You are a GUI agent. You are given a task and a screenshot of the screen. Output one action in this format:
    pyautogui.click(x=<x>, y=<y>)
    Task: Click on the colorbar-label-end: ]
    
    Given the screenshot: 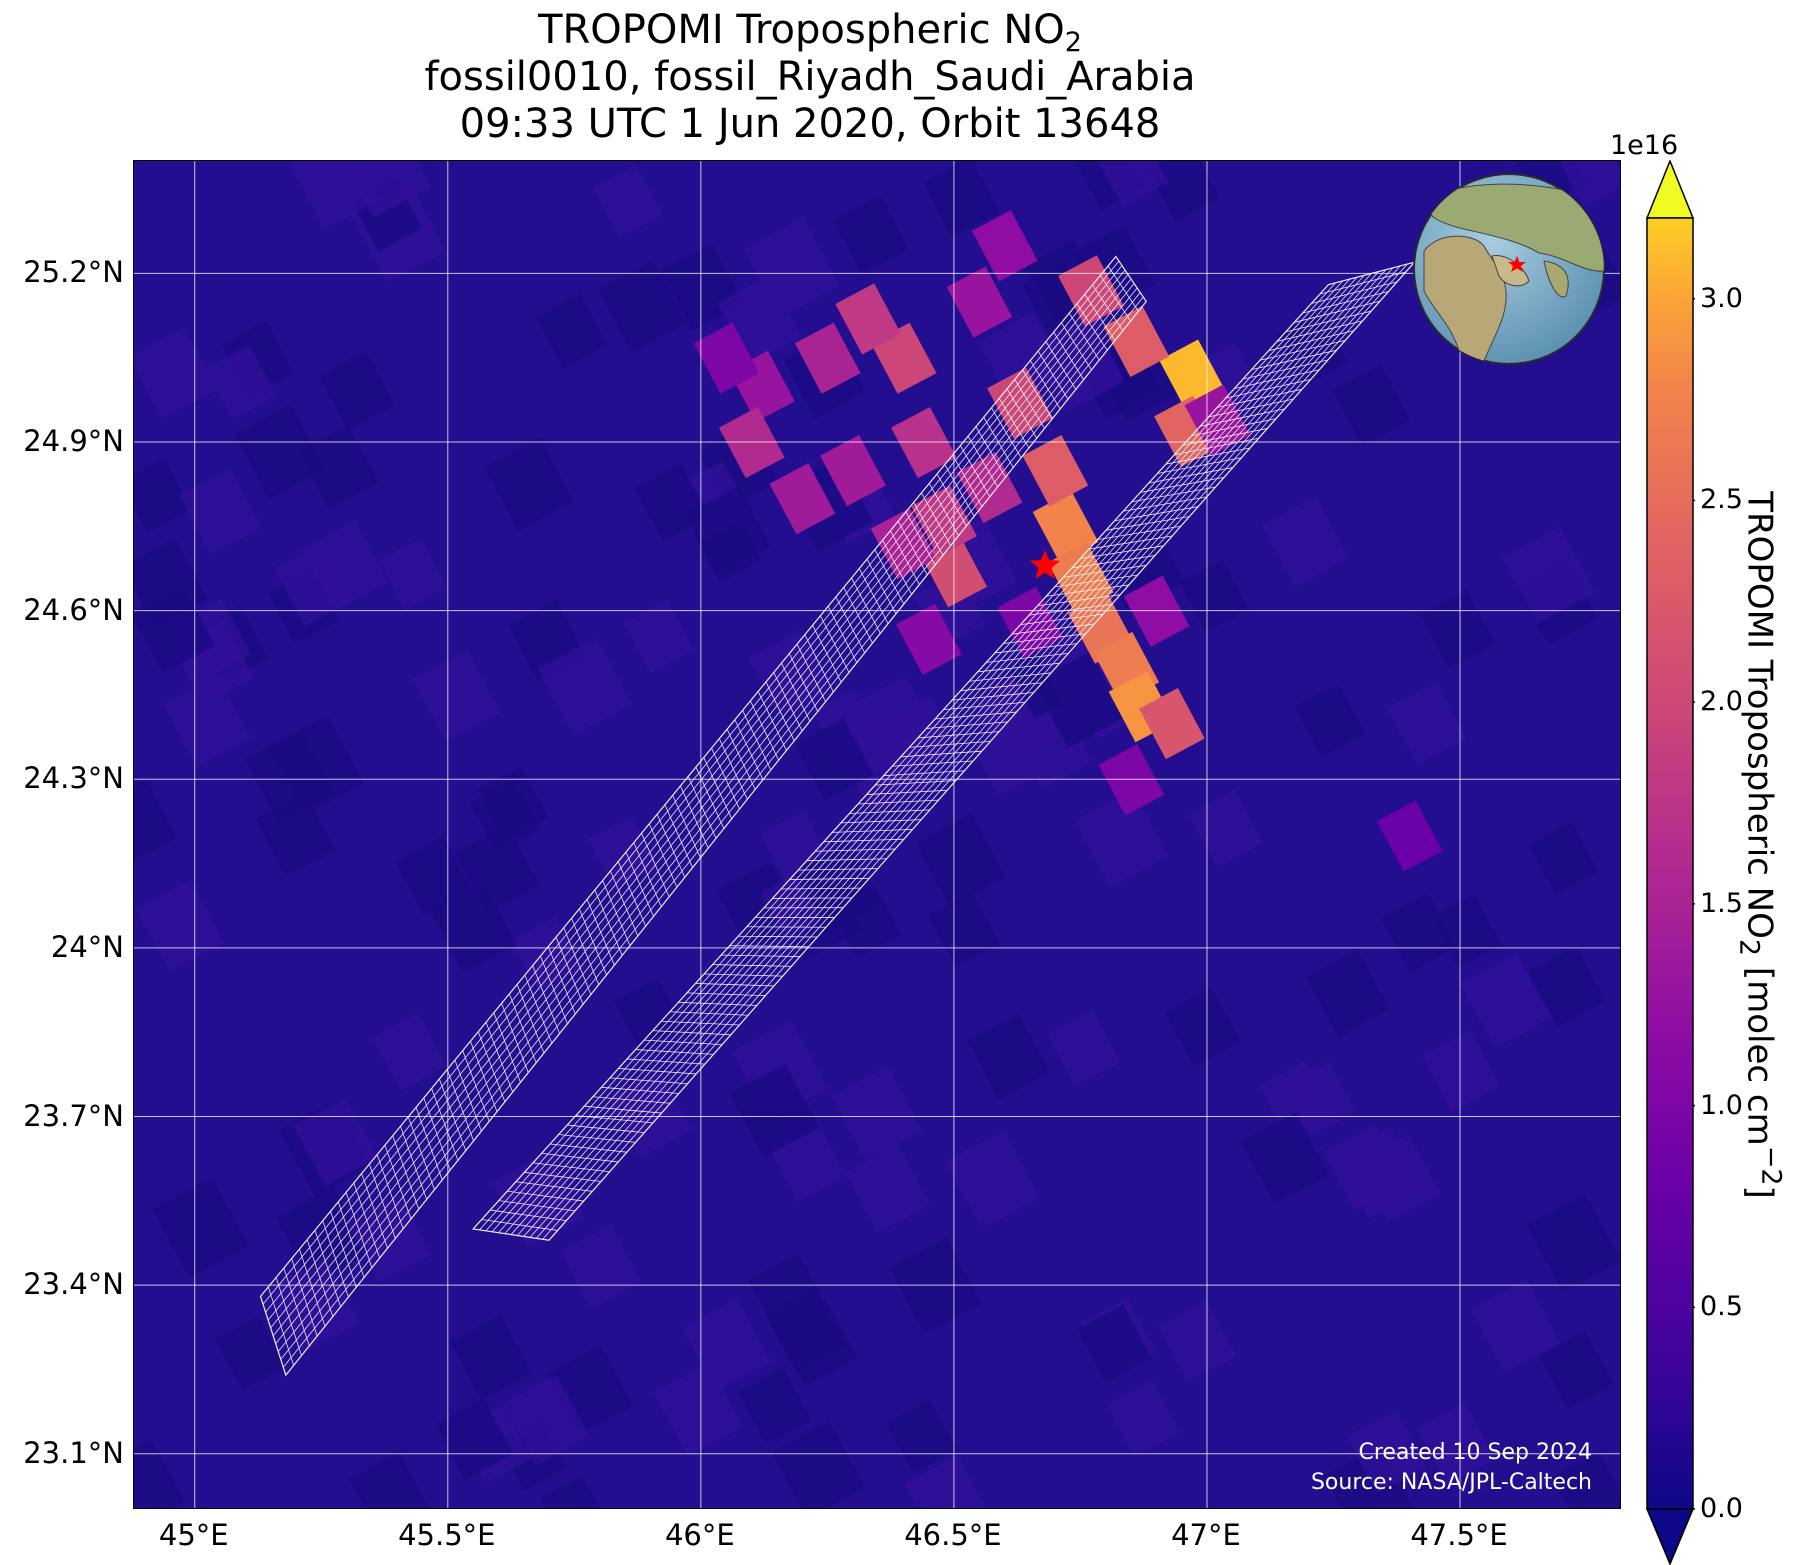 What is the action you would take?
    pyautogui.click(x=1760, y=1192)
    